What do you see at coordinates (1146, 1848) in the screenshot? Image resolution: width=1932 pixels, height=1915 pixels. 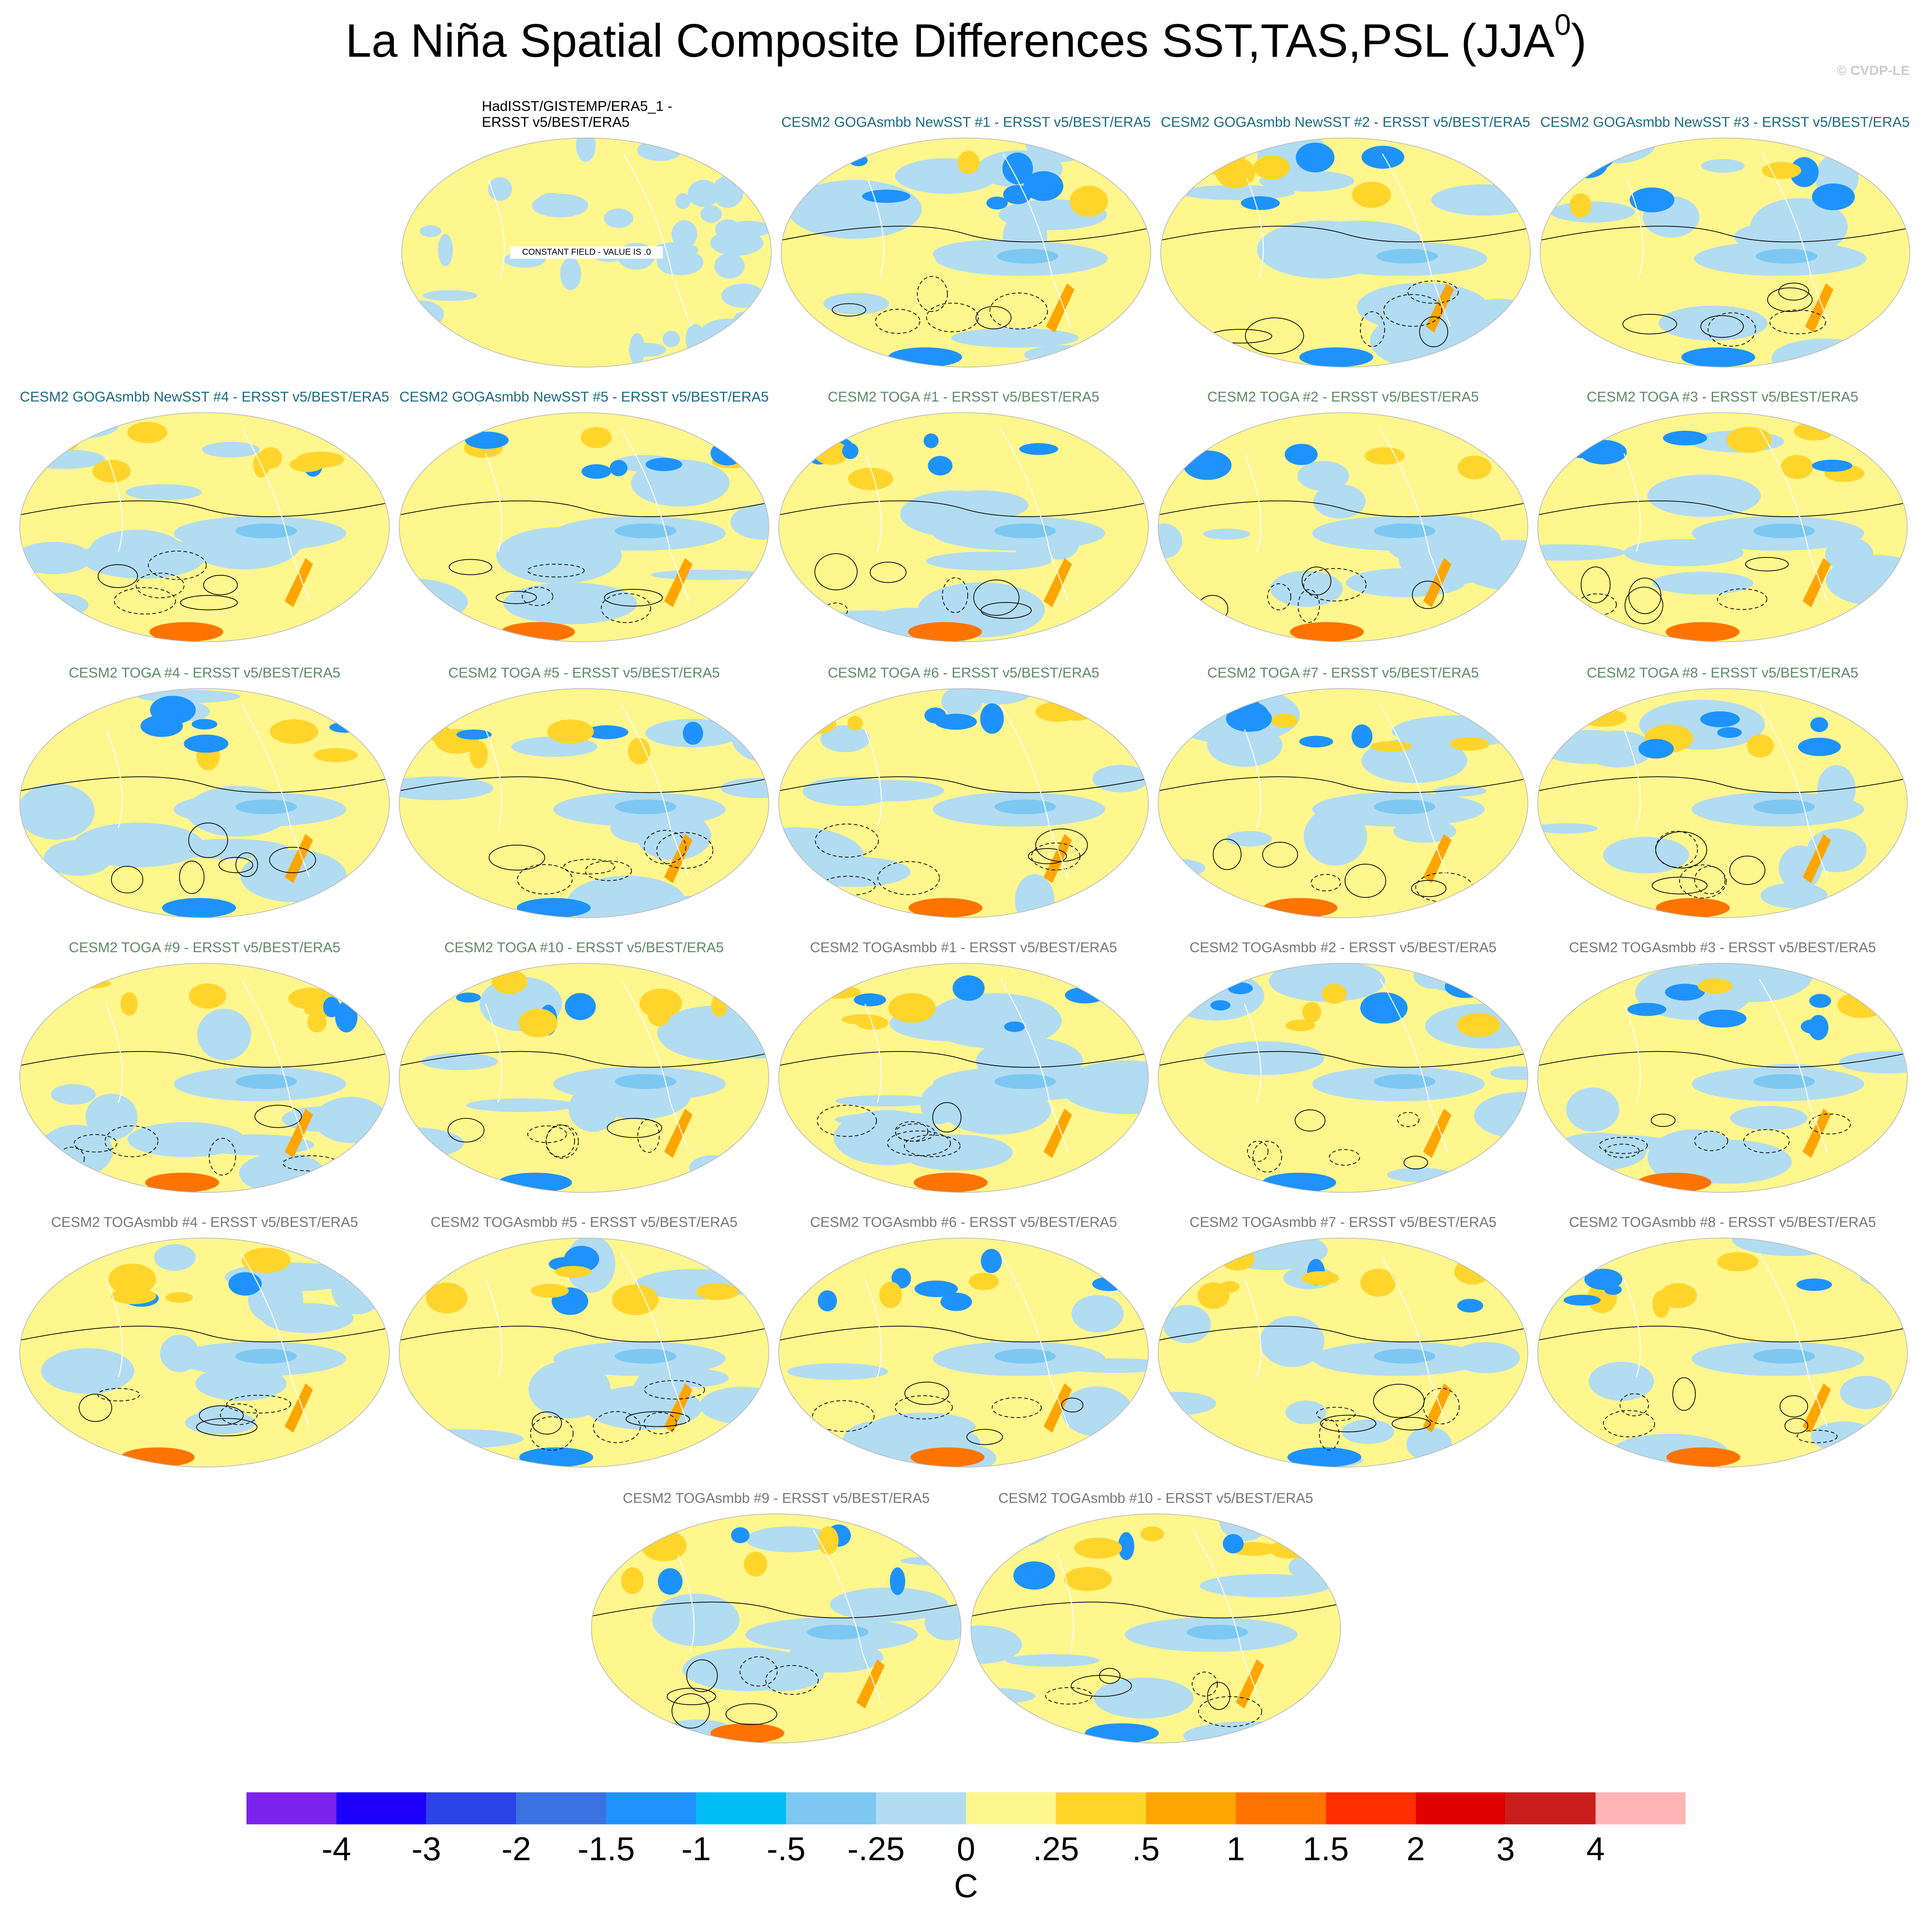 I see `colorbar-label: .5` at bounding box center [1146, 1848].